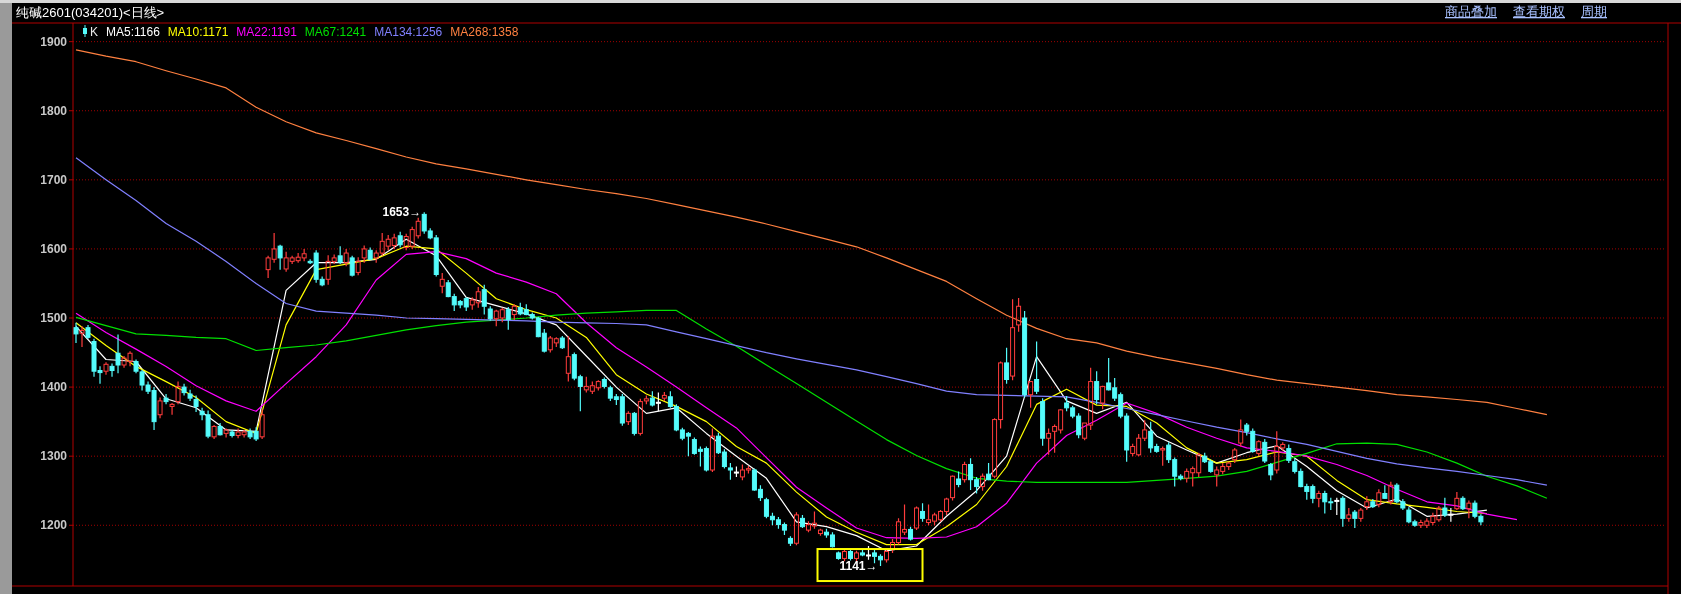 The width and height of the screenshot is (1681, 594). I want to click on y-tick-label: 1500, so click(54, 318).